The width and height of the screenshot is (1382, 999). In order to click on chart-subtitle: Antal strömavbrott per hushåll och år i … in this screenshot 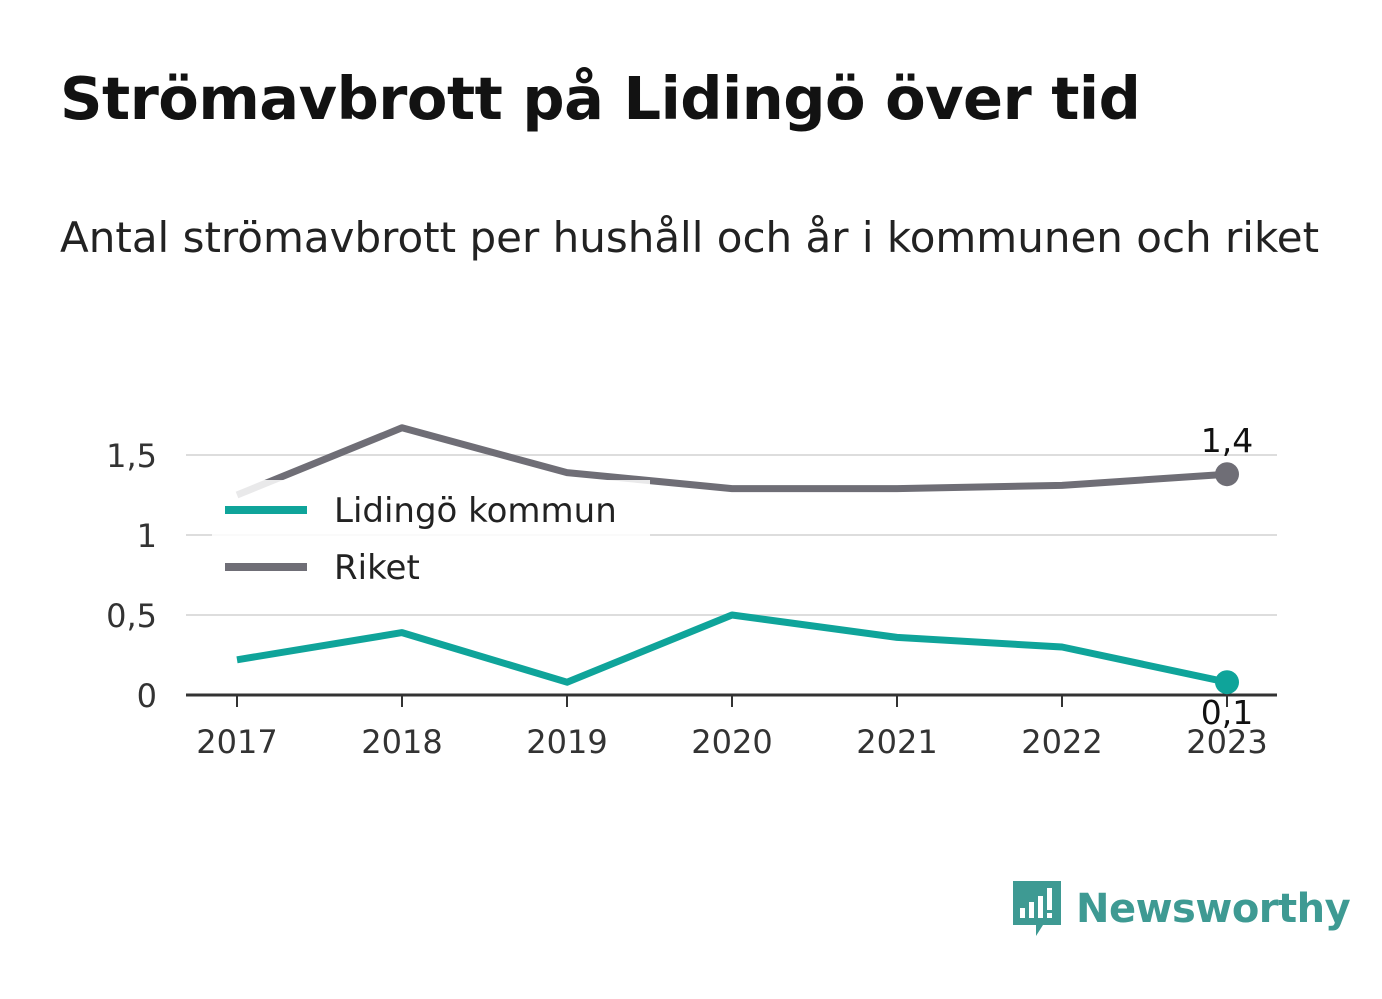, I will do `click(690, 237)`.